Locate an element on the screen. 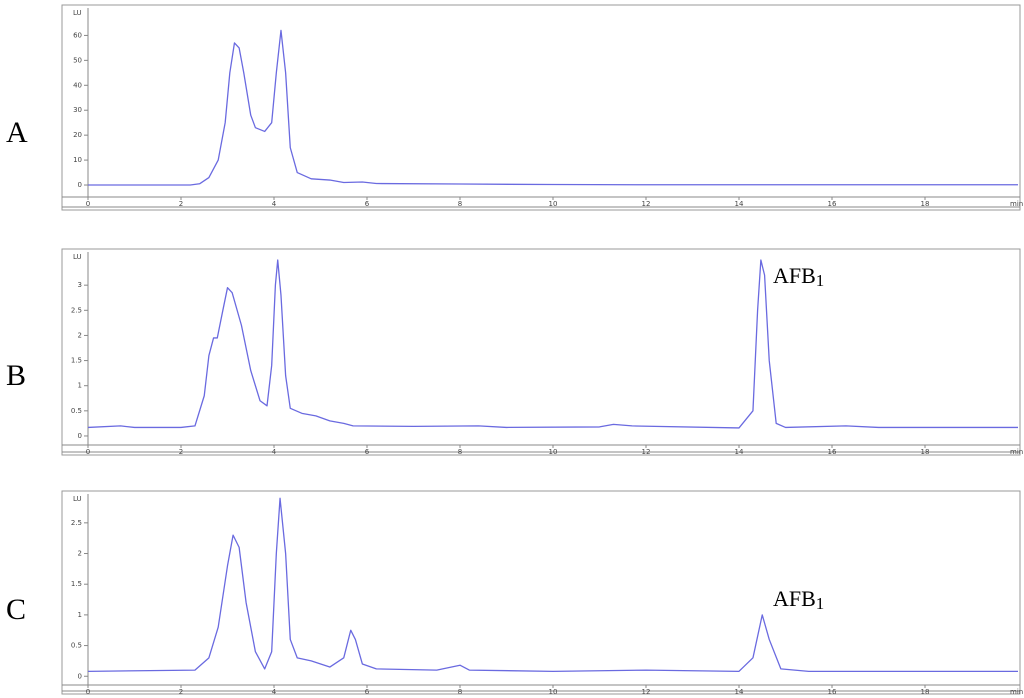  y-tick-label: 3 is located at coordinates (80, 285).